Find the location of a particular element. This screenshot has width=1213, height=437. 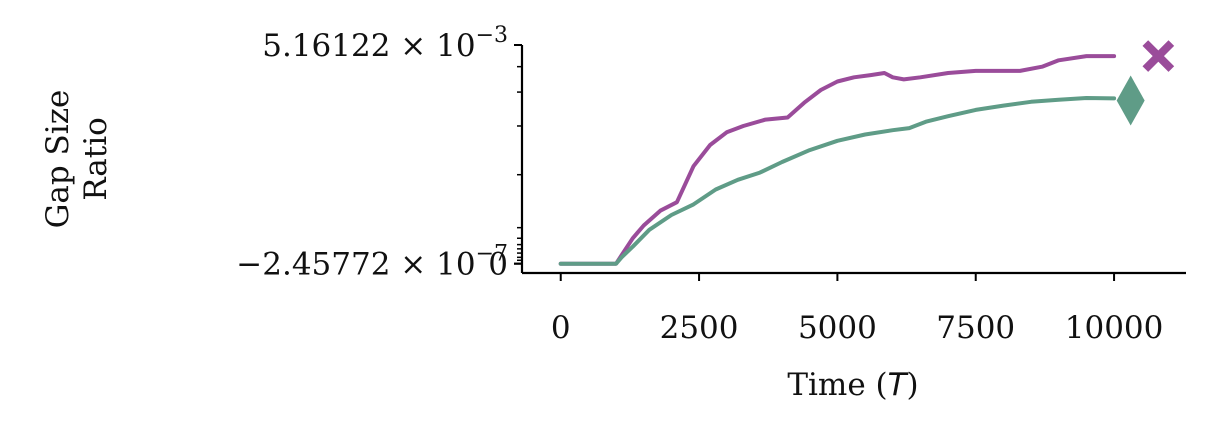

marker-layer is located at coordinates (1145, 83).